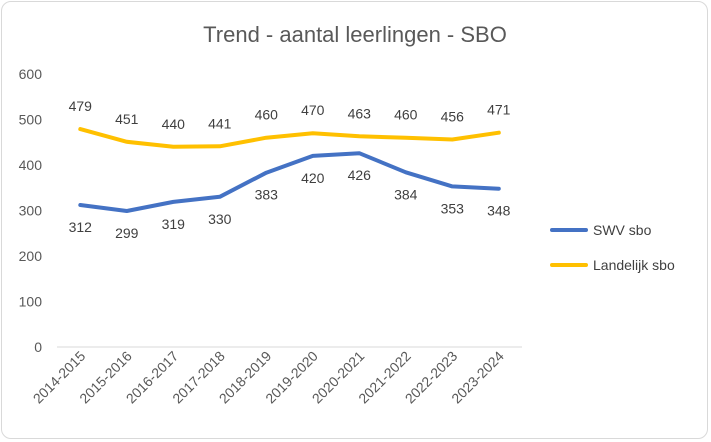 The height and width of the screenshot is (442, 711). Describe the element at coordinates (220, 219) in the screenshot. I see `data-label: 330` at that location.